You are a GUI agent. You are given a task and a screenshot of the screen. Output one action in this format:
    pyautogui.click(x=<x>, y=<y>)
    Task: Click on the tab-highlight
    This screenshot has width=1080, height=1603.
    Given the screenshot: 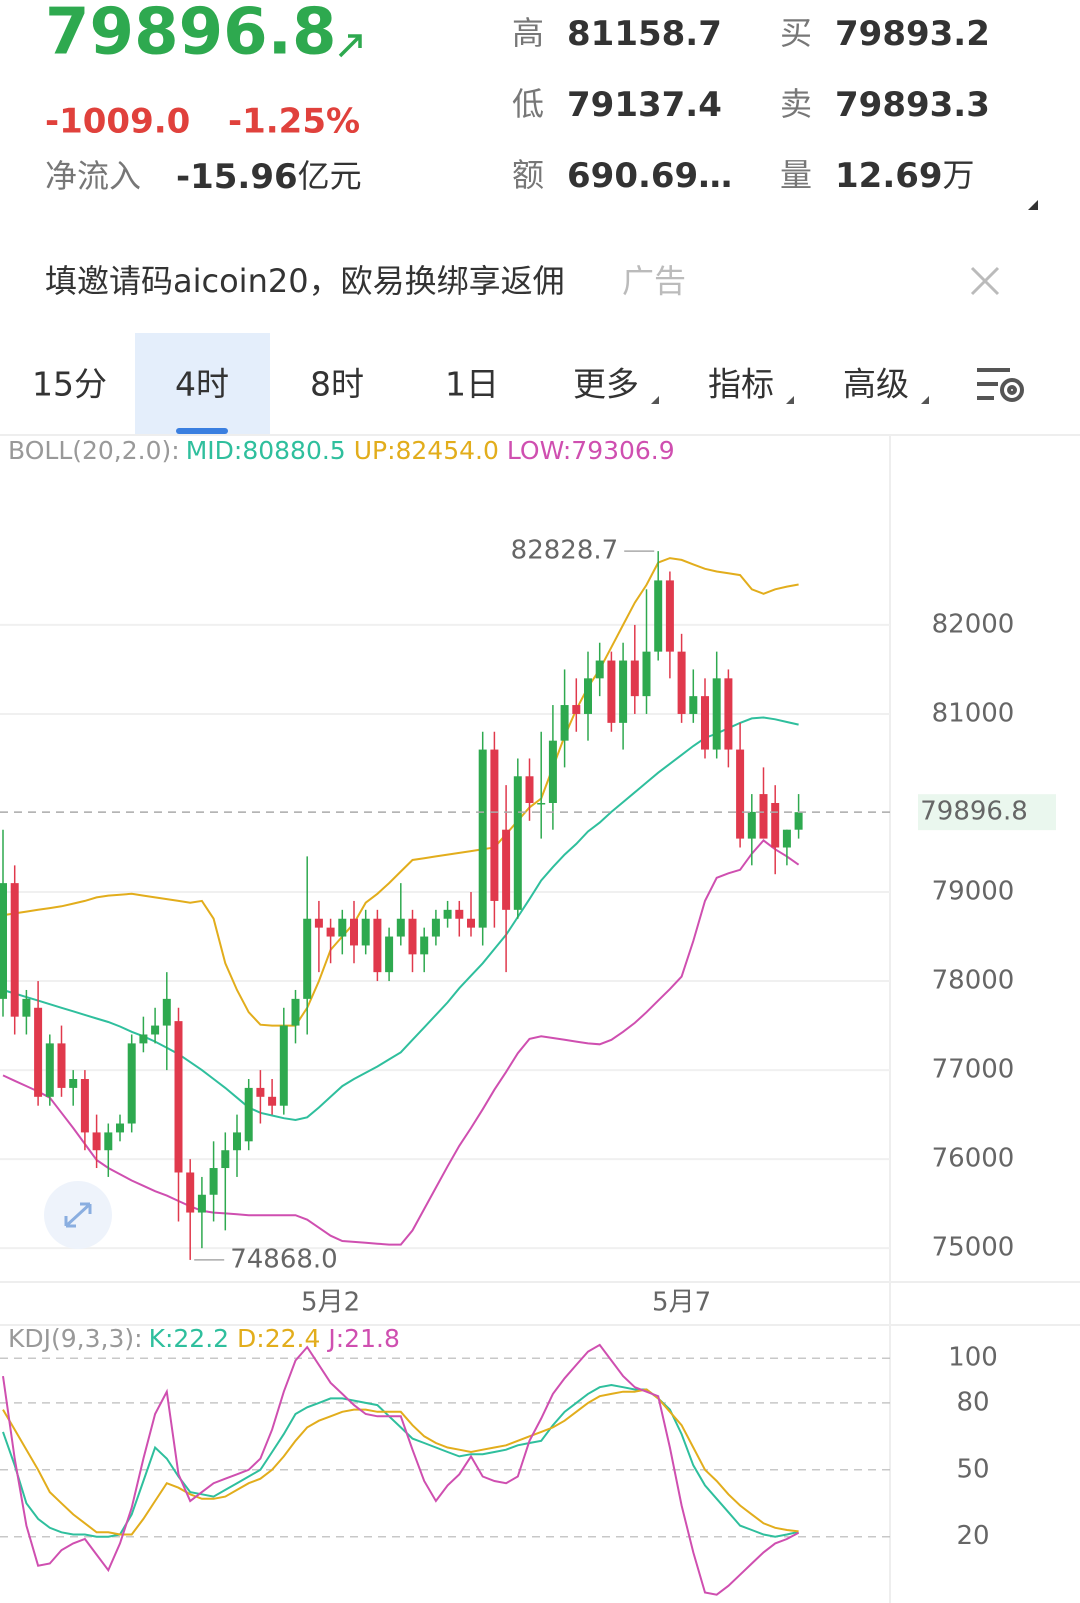 What is the action you would take?
    pyautogui.click(x=202, y=384)
    